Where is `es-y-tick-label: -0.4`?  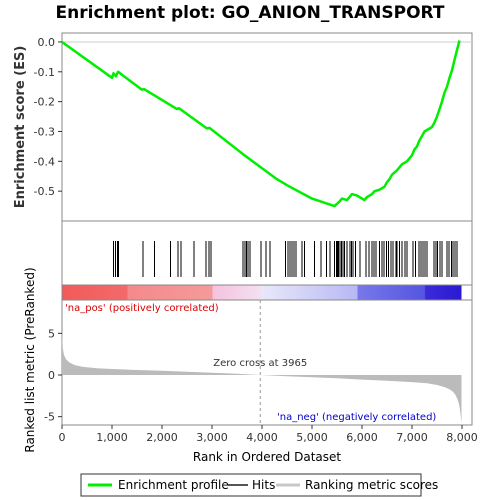 es-y-tick-label: -0.4 is located at coordinates (44, 161).